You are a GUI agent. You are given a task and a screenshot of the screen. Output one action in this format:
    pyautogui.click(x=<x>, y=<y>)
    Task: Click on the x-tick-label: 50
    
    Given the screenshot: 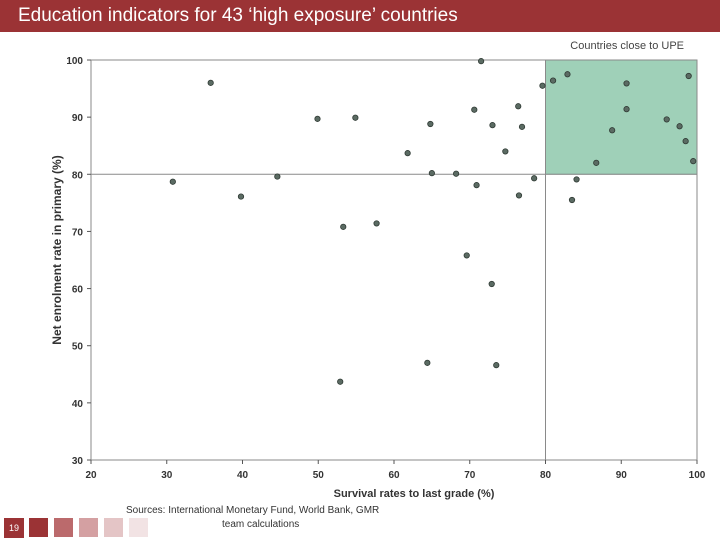 What is the action you would take?
    pyautogui.click(x=319, y=475)
    